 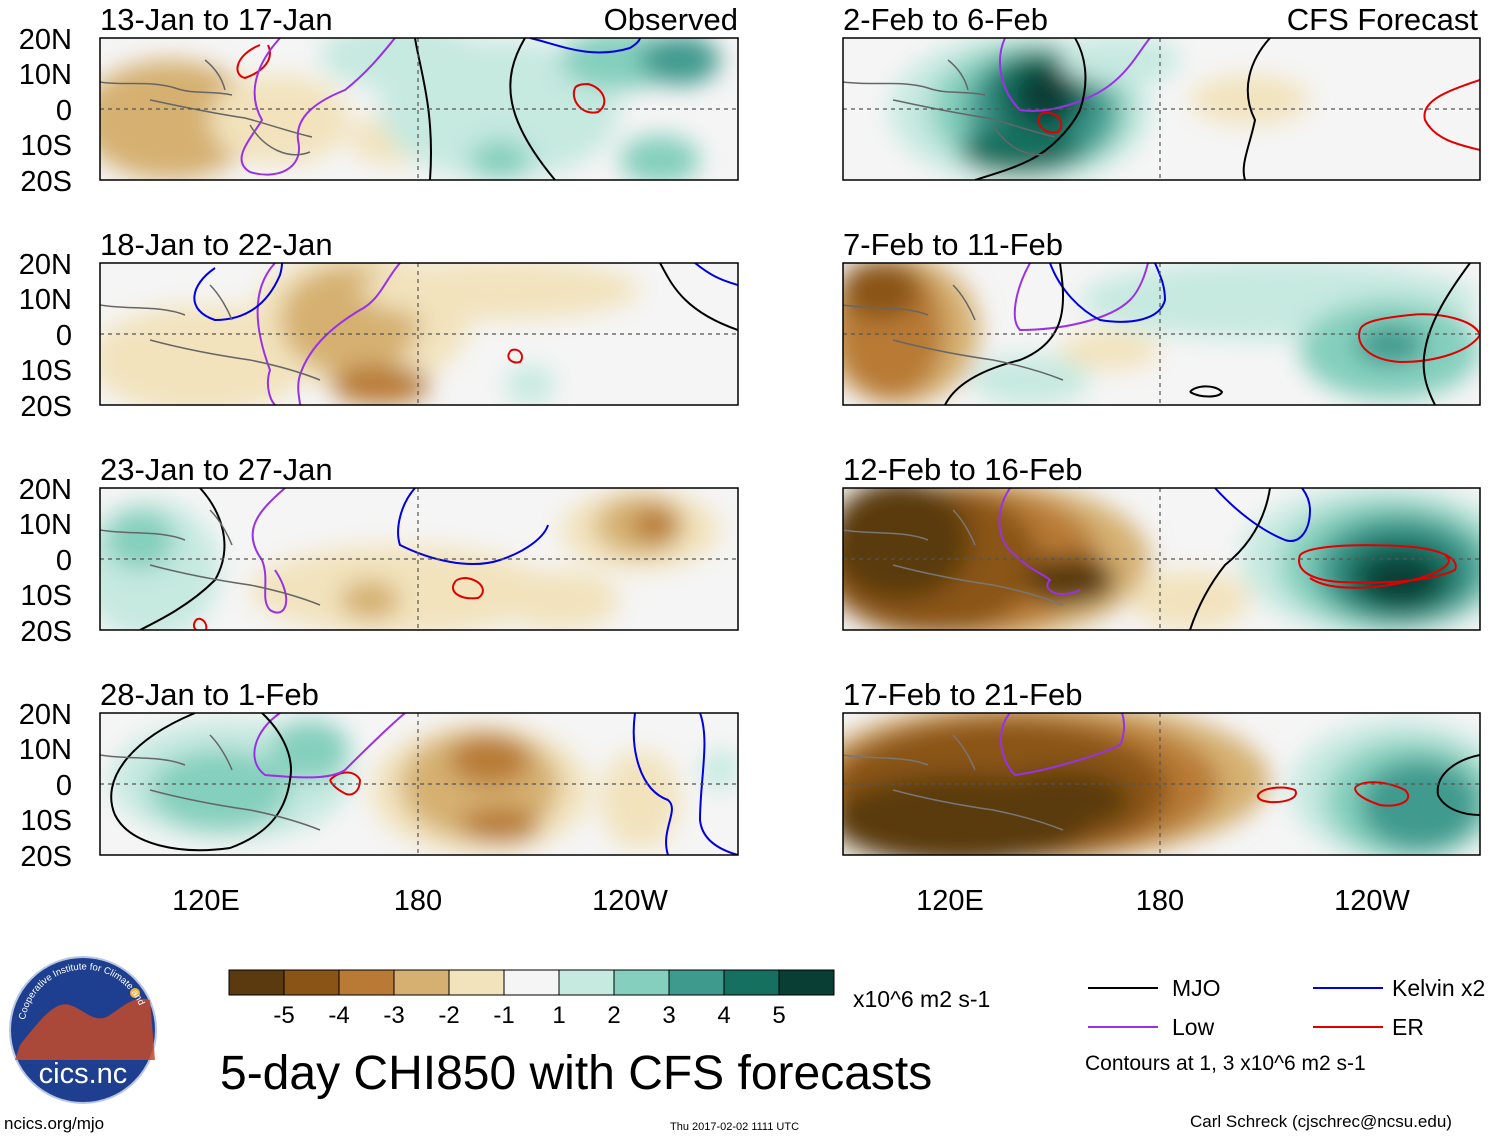 What do you see at coordinates (1321, 1121) in the screenshot?
I see `author-credit: Carl Schreck (cjschrec@ncsu.edu)` at bounding box center [1321, 1121].